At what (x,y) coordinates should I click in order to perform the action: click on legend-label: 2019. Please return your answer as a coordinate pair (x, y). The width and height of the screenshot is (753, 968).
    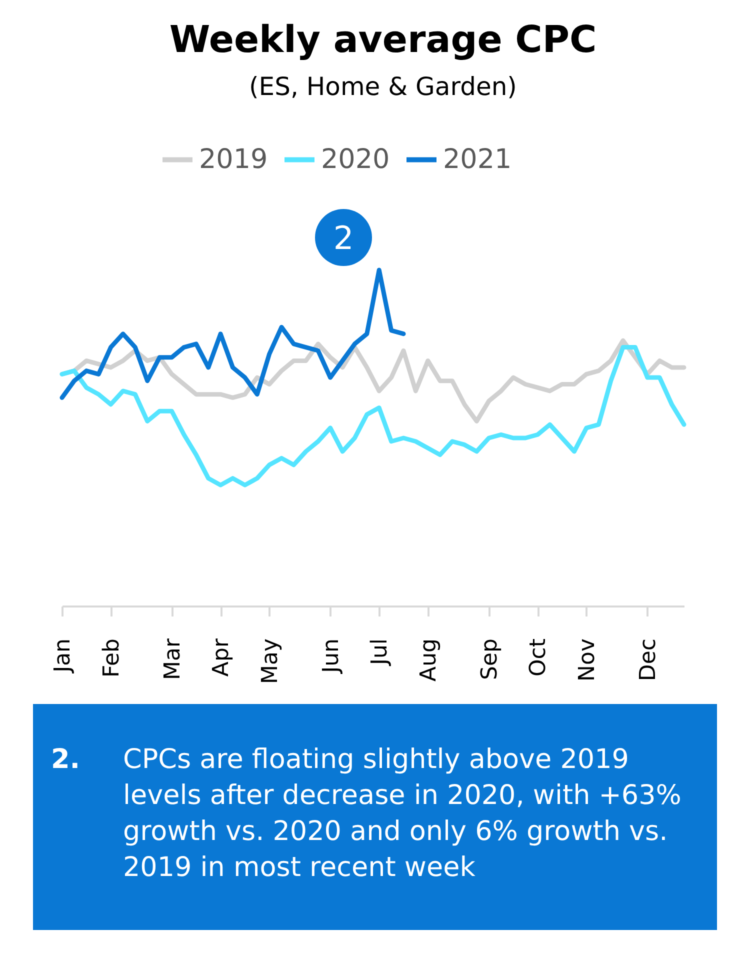
    Looking at the image, I should click on (233, 159).